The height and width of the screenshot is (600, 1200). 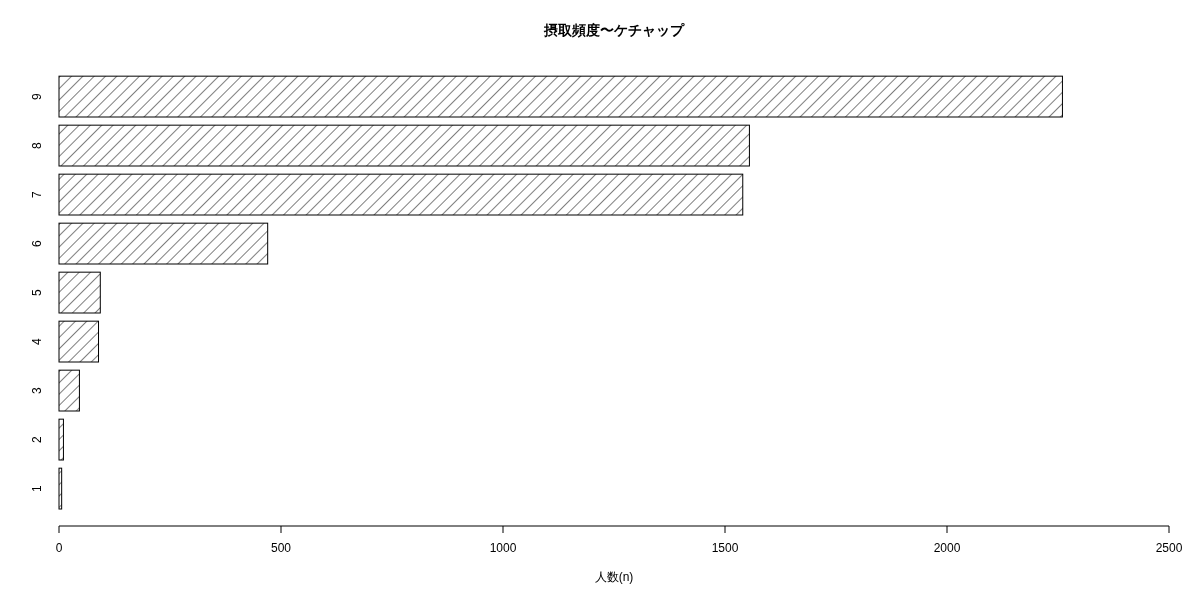 What do you see at coordinates (37, 390) in the screenshot?
I see `y-tick-label: 3` at bounding box center [37, 390].